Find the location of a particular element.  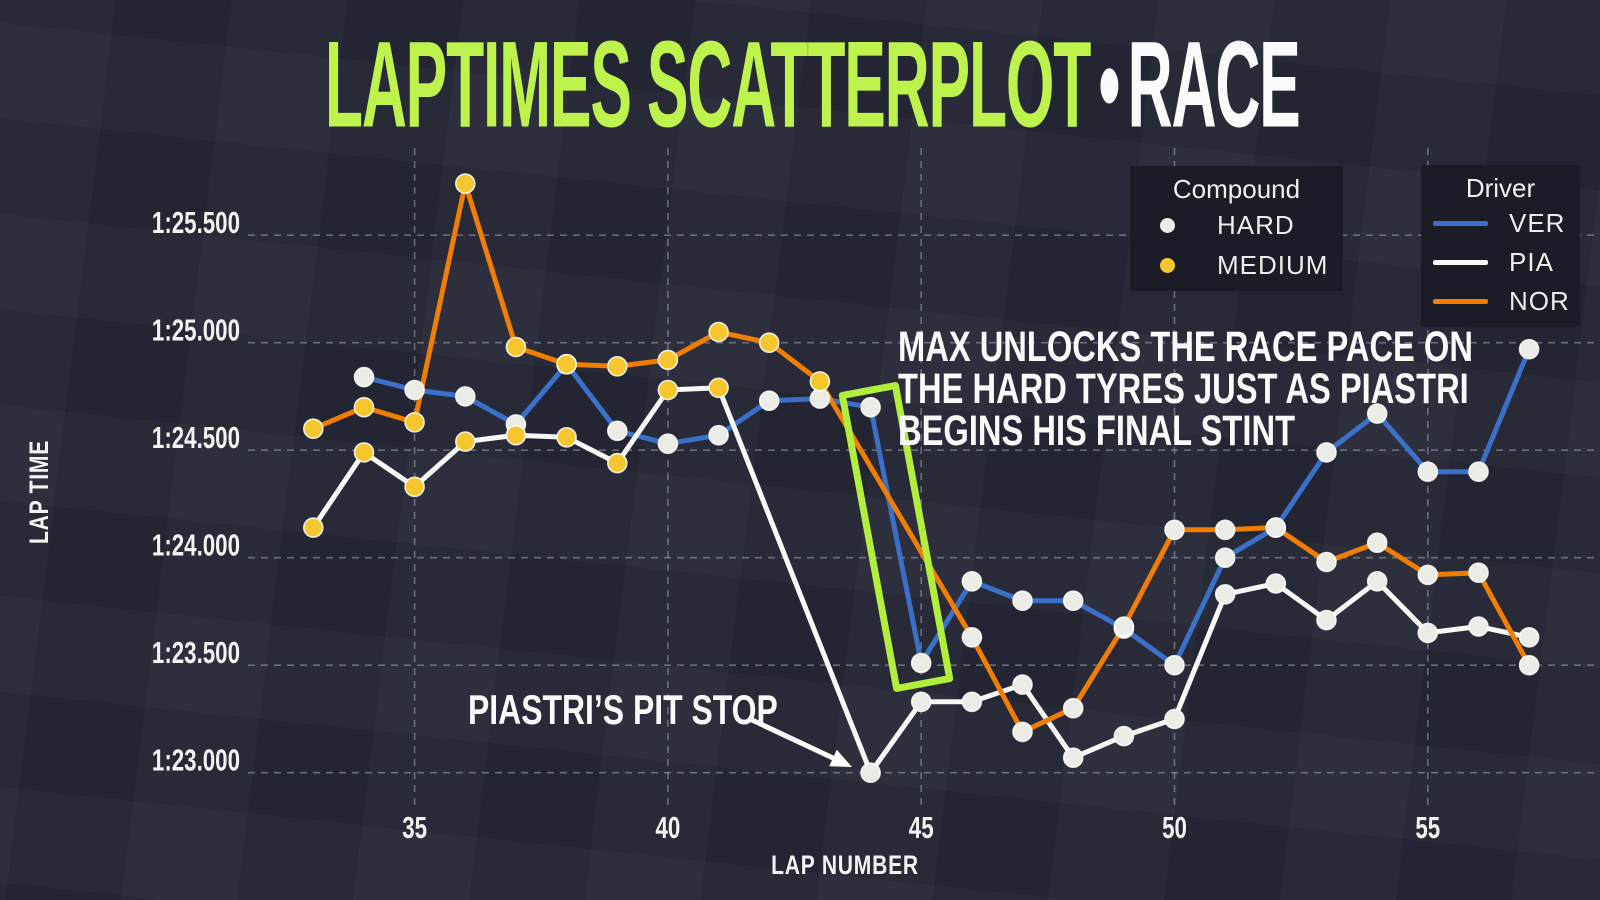

data-point-PIA-lap51 is located at coordinates (1225, 594).